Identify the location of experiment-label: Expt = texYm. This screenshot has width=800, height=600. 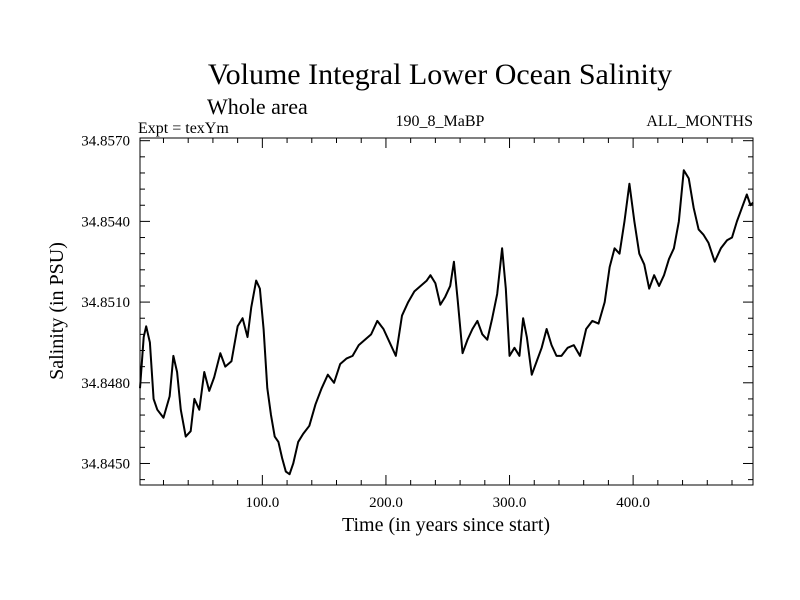
(183, 128).